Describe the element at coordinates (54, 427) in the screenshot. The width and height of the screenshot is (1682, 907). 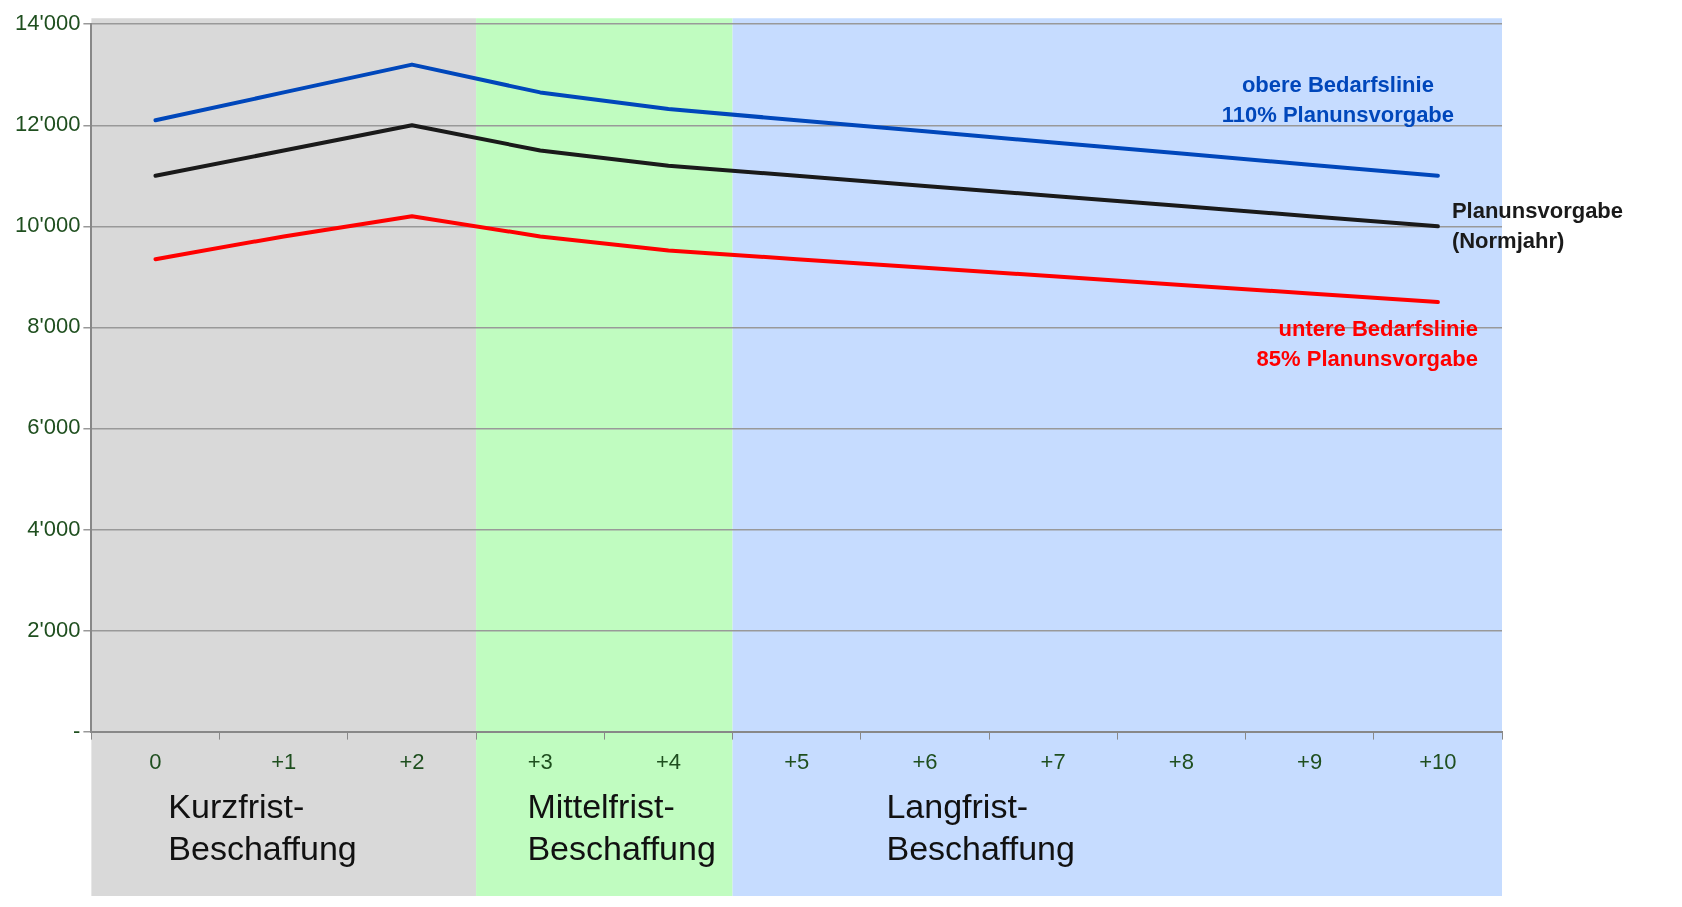
I see `y-tick-label: 6'000` at that location.